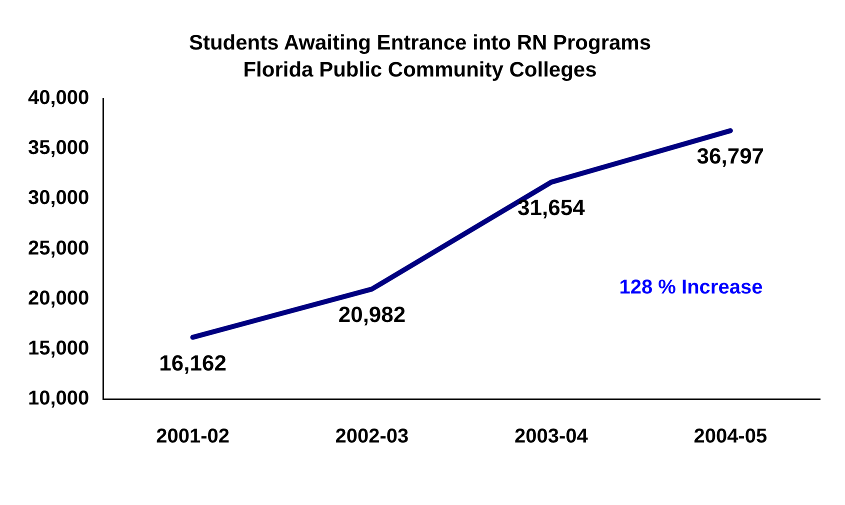 Image resolution: width=845 pixels, height=505 pixels. What do you see at coordinates (59, 298) in the screenshot?
I see `y-tick-label: 20,000` at bounding box center [59, 298].